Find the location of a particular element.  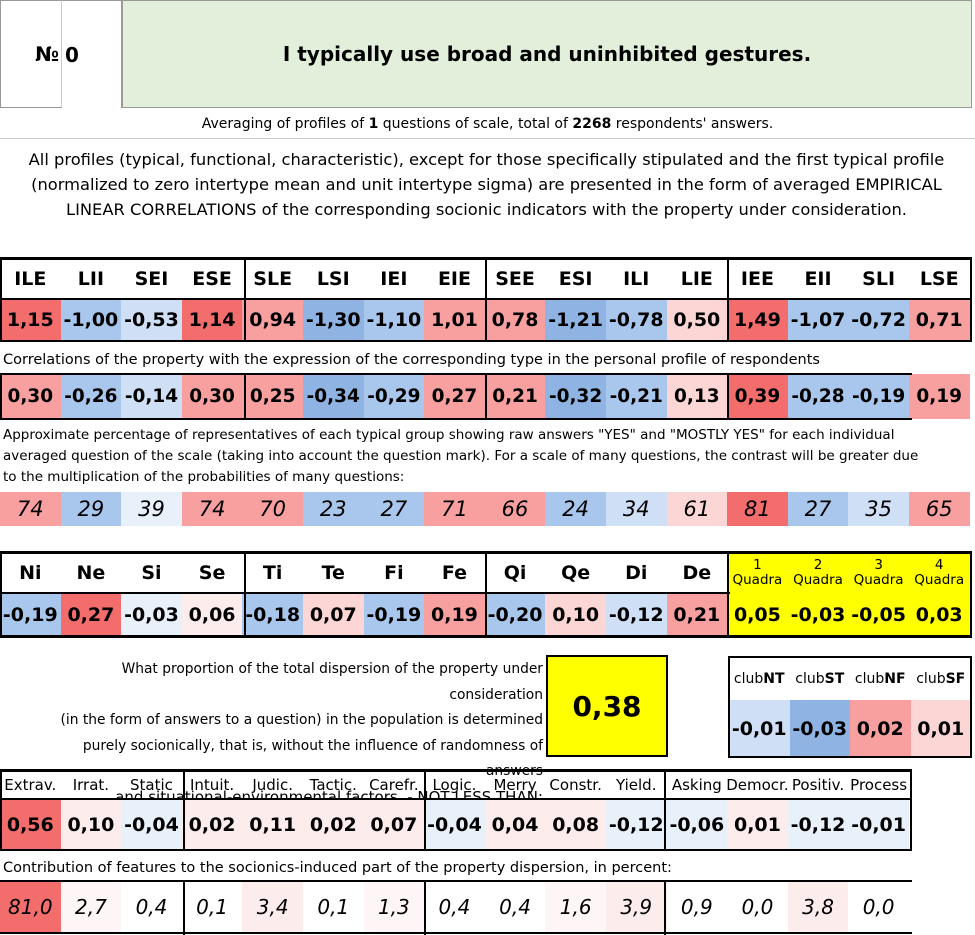

trait-header-10: Yield. is located at coordinates (636, 784).